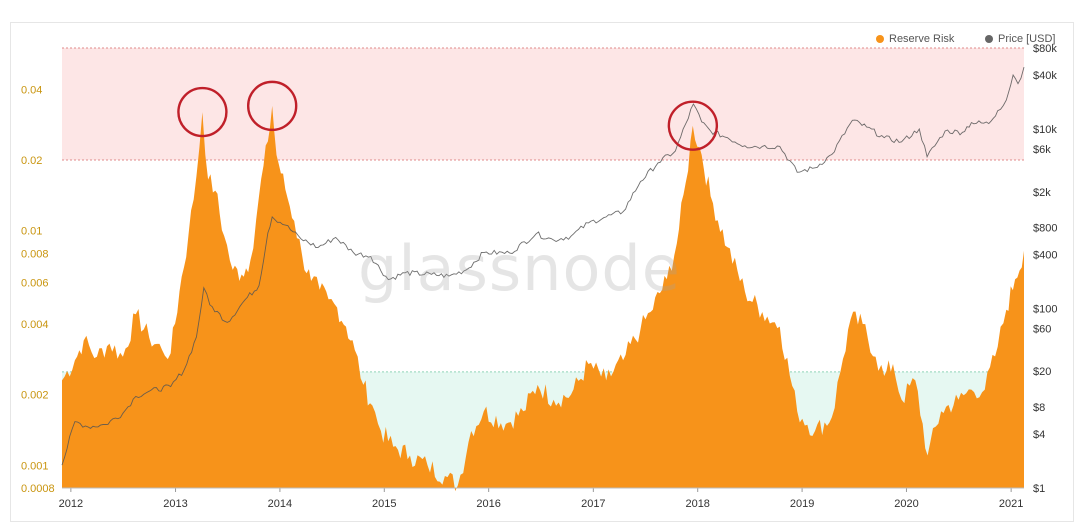 This screenshot has height=530, width=1080. Describe the element at coordinates (880, 39) in the screenshot. I see `reserve-risk-dot-icon` at that location.